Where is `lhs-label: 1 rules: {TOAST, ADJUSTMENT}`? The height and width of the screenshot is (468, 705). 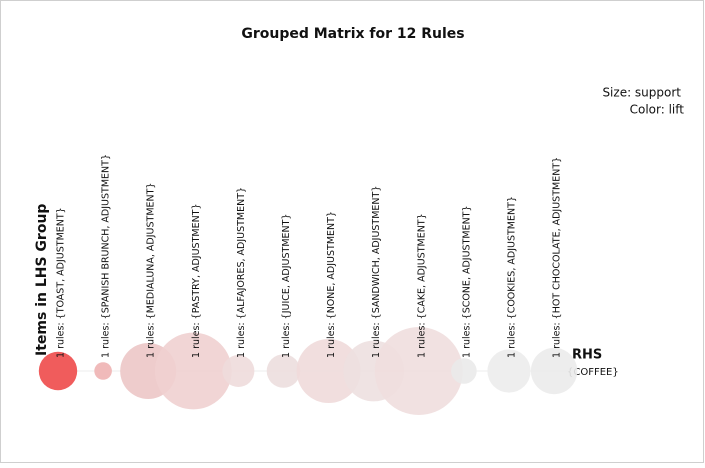 lhs-label: 1 rules: {TOAST, ADJUSTMENT} is located at coordinates (61, 282).